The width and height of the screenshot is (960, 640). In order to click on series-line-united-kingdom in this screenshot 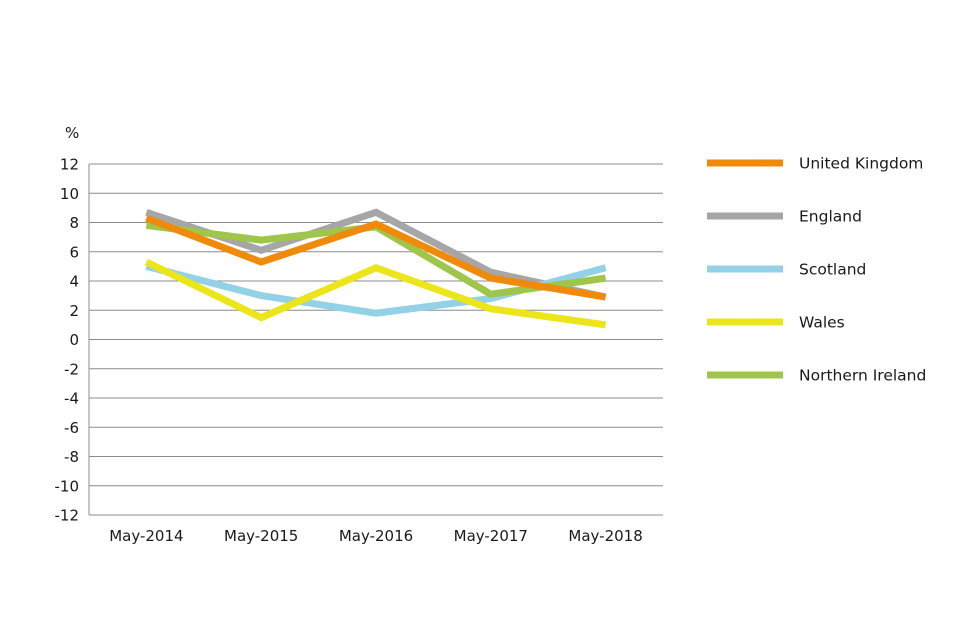, I will do `click(376, 257)`.